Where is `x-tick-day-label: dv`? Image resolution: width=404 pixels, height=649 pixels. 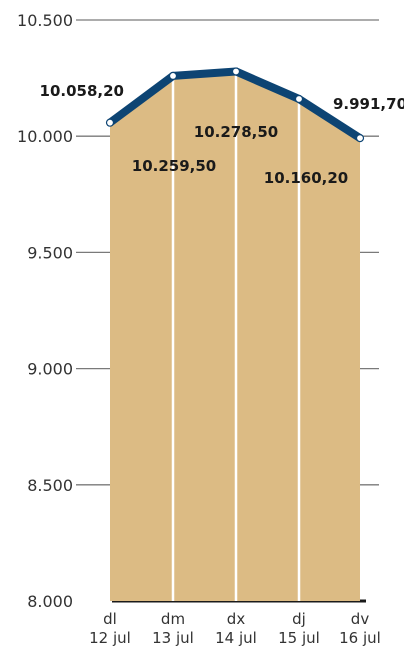
x-tick-day-label: dv is located at coordinates (360, 619).